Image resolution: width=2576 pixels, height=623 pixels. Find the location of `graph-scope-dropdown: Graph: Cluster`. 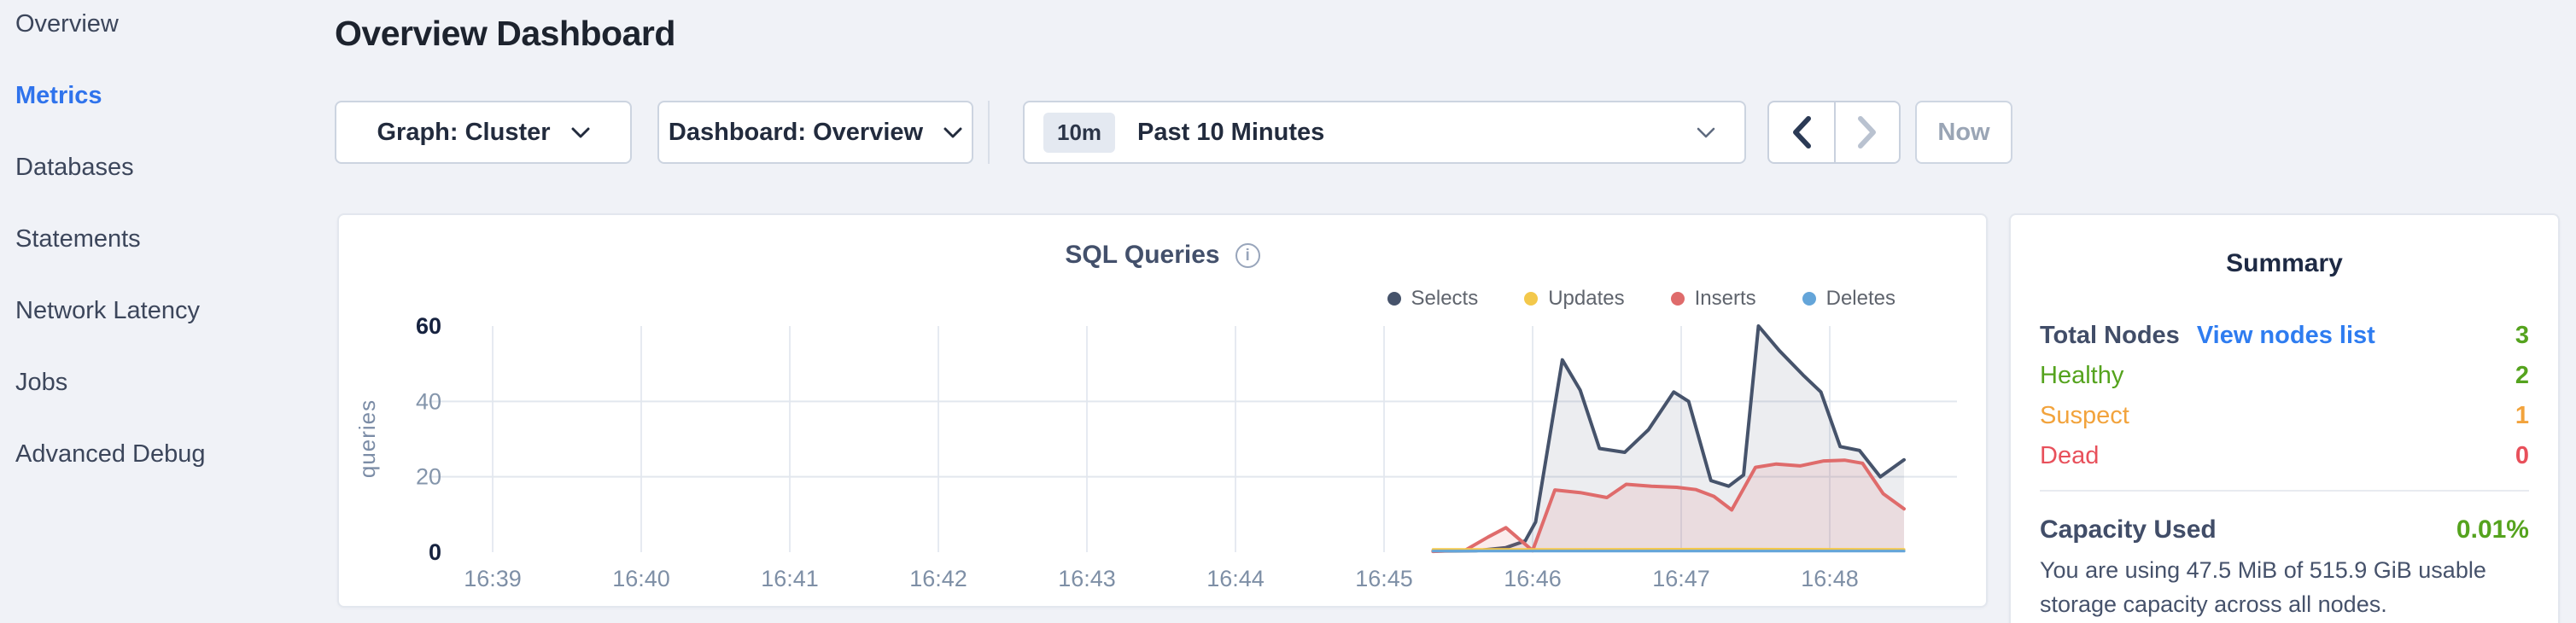

graph-scope-dropdown: Graph: Cluster is located at coordinates (483, 132).